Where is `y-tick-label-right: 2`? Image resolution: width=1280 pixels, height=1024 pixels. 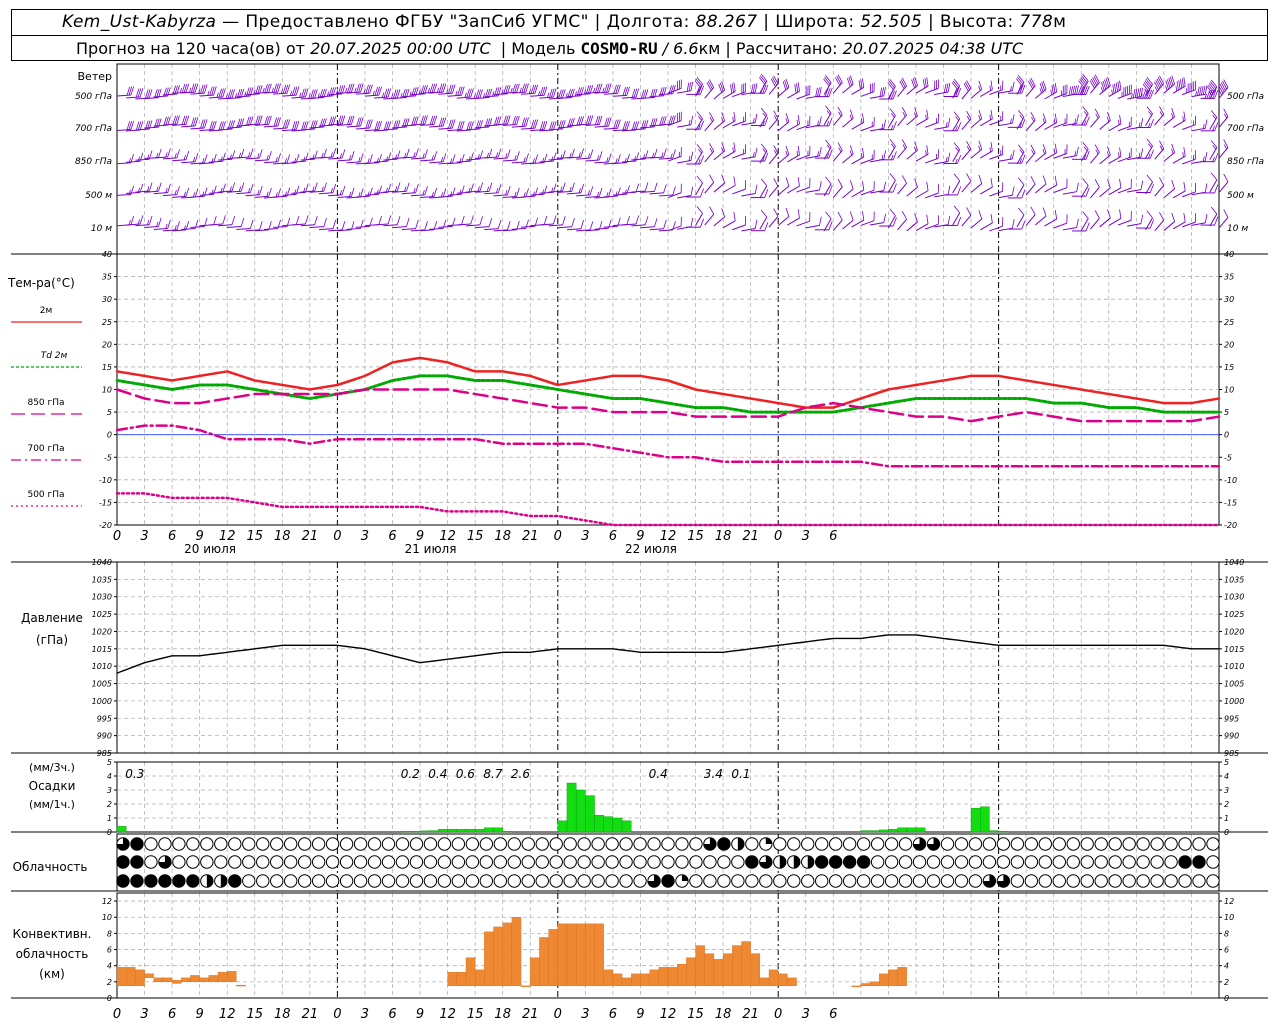
y-tick-label-right: 2 is located at coordinates (1226, 804).